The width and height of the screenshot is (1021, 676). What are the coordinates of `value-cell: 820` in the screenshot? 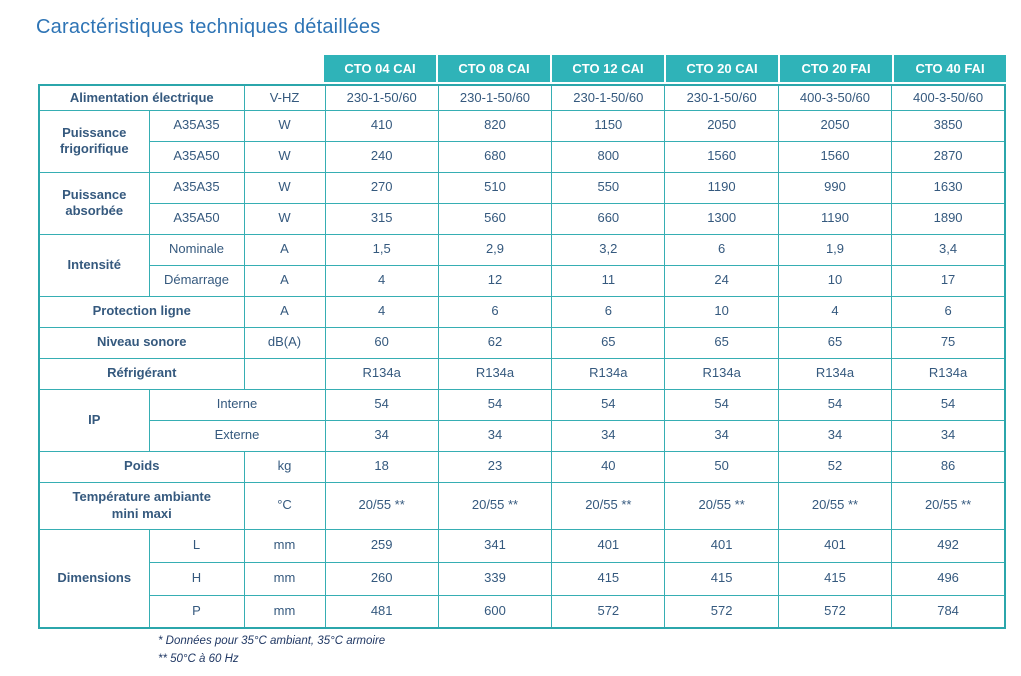 It's located at (495, 125).